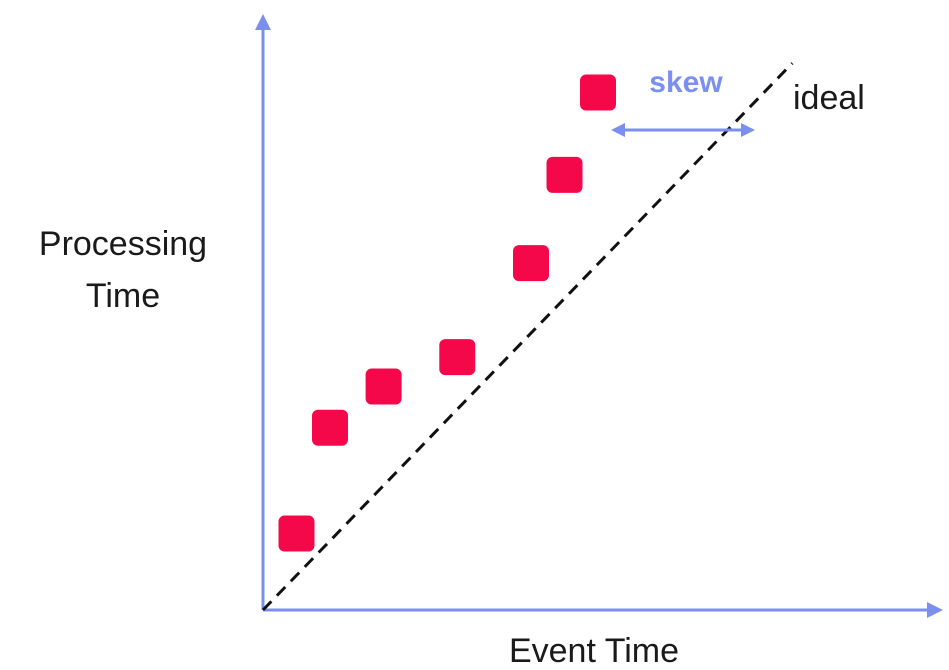  I want to click on ideal-label: ideal, so click(829, 98).